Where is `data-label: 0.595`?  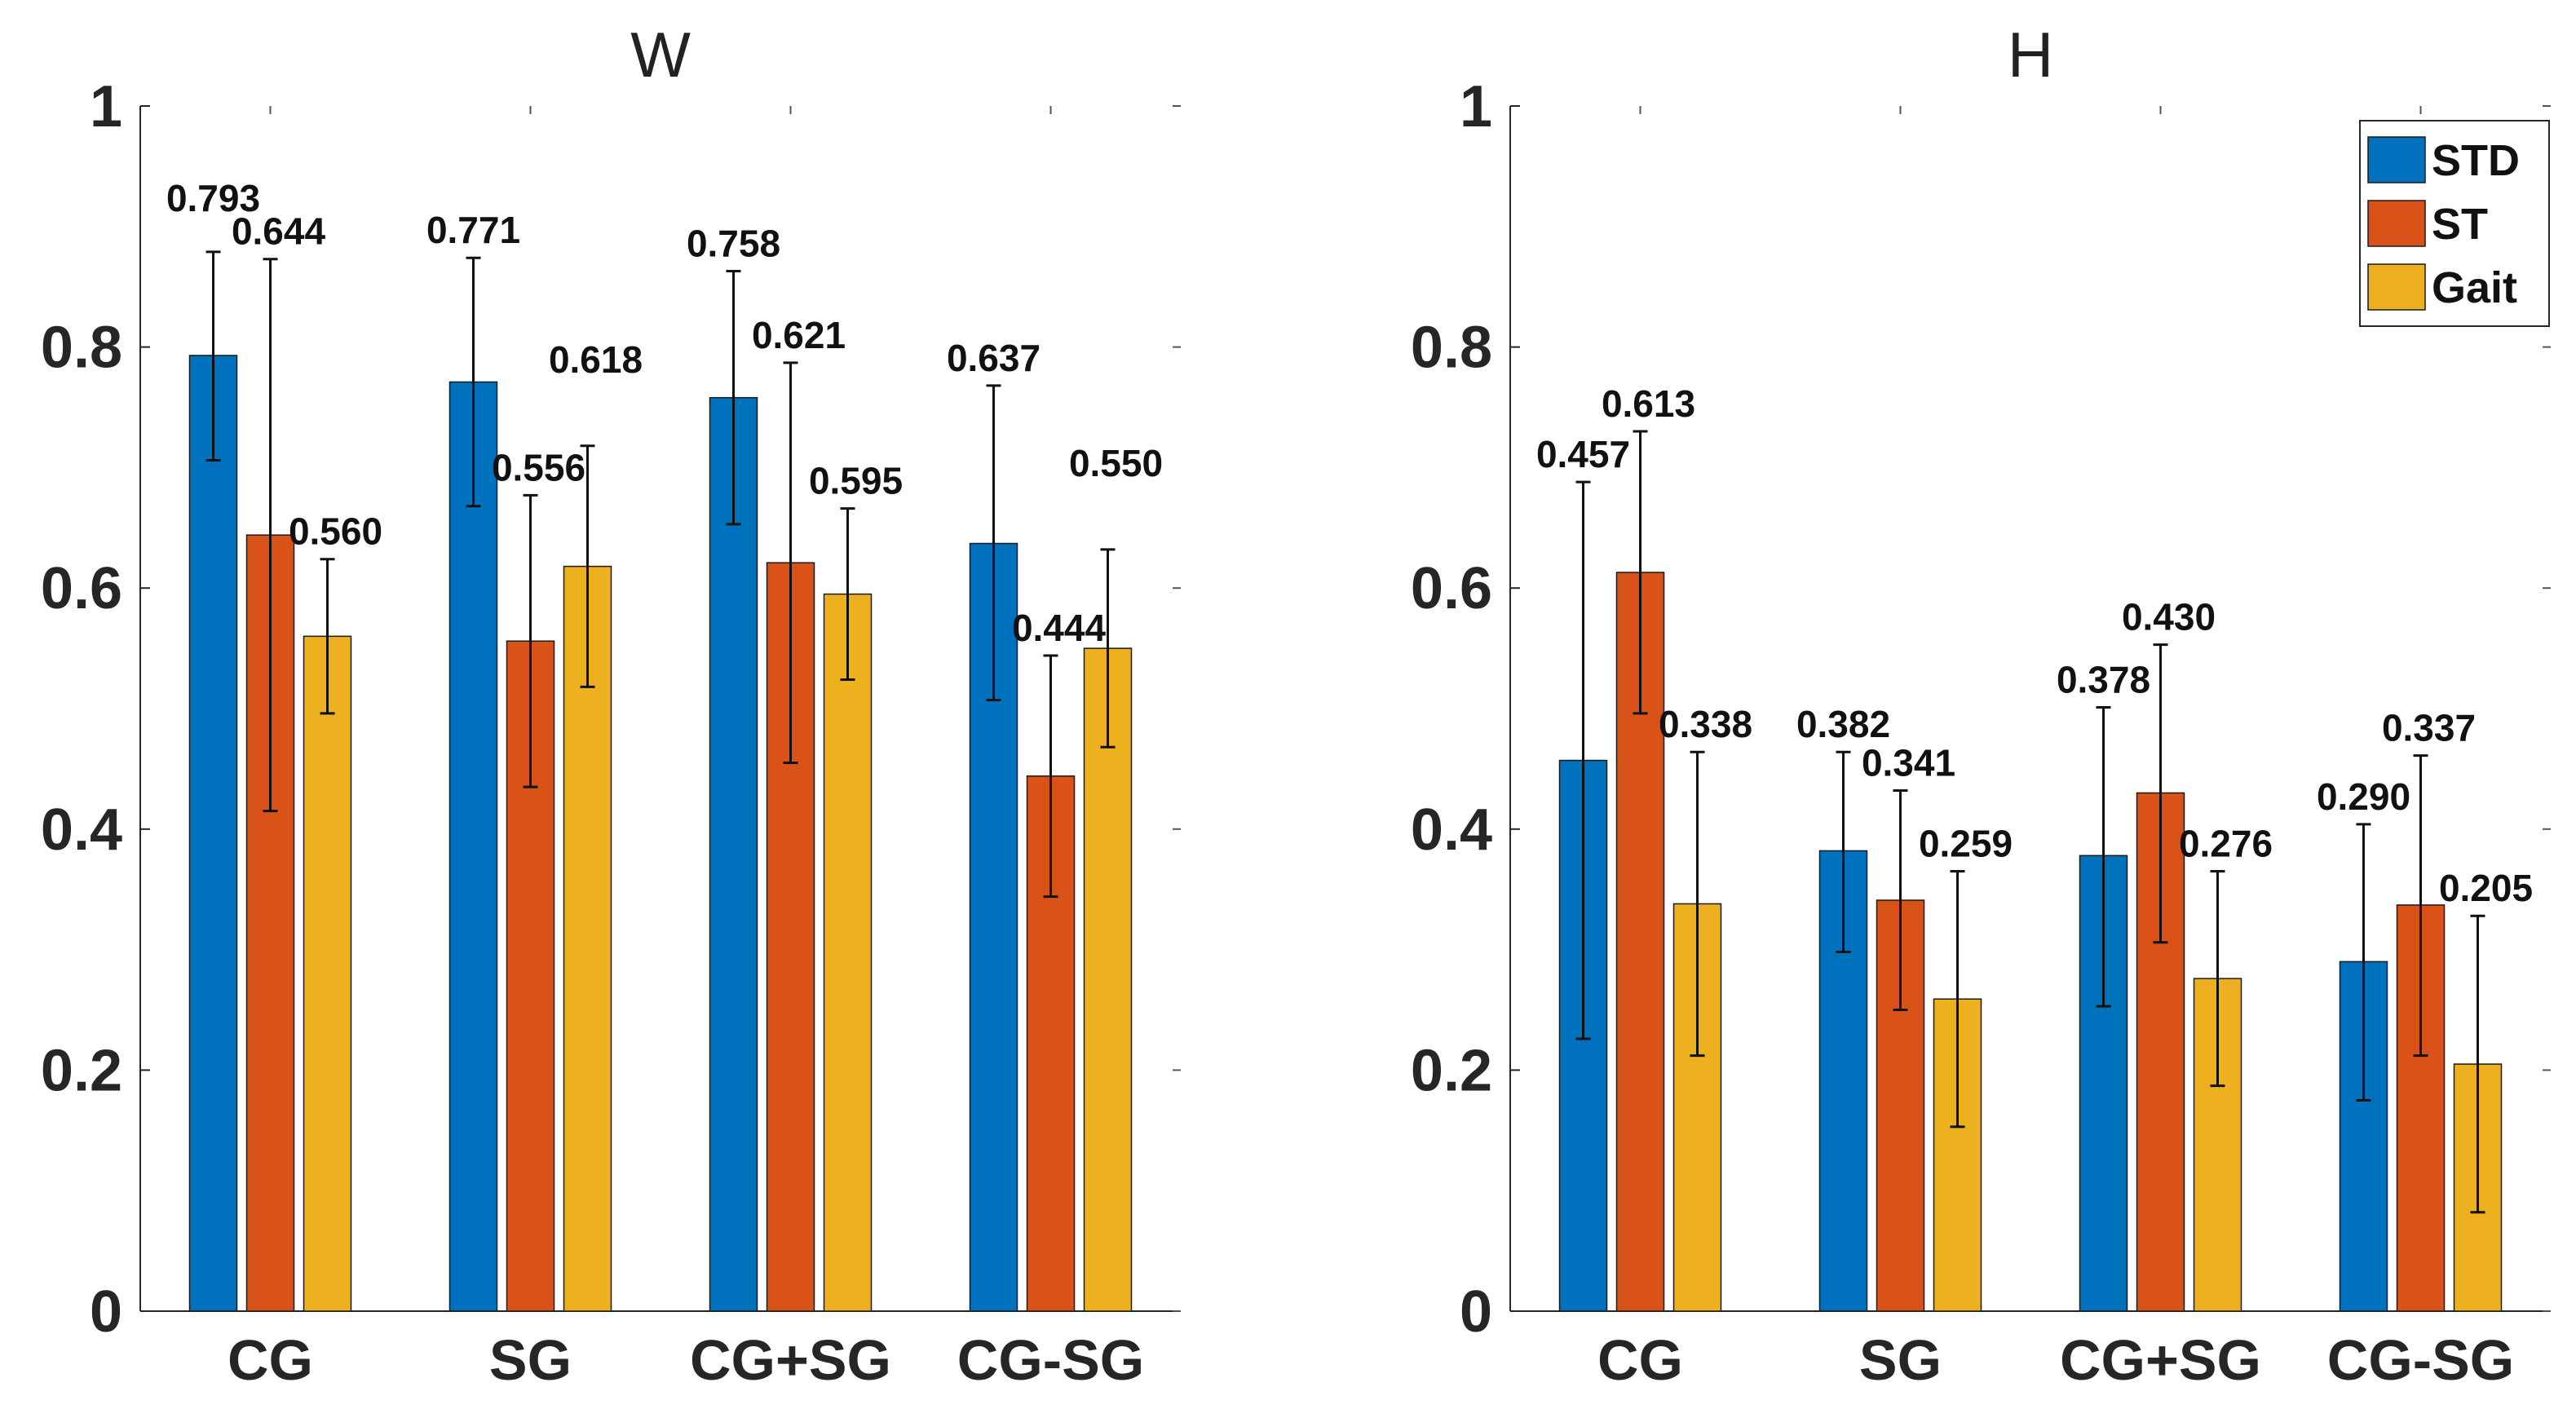 data-label: 0.595 is located at coordinates (856, 481).